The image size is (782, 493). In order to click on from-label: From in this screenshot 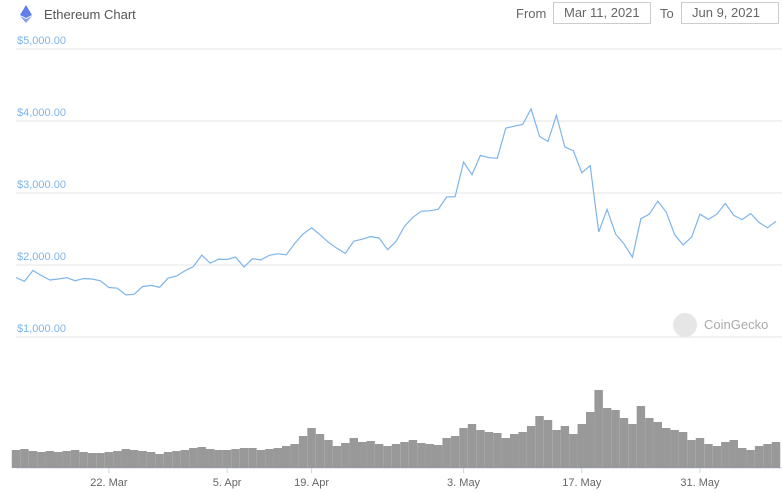, I will do `click(531, 13)`.